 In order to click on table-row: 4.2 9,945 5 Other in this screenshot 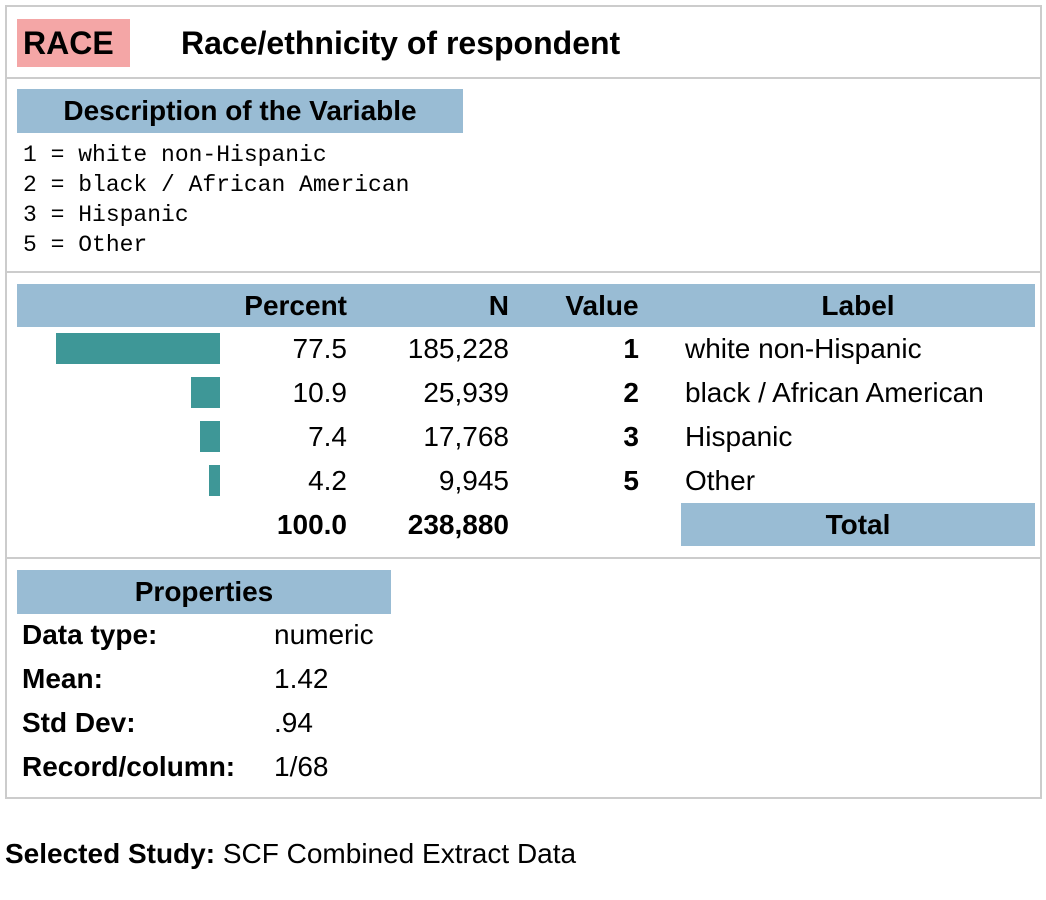, I will do `click(526, 481)`.